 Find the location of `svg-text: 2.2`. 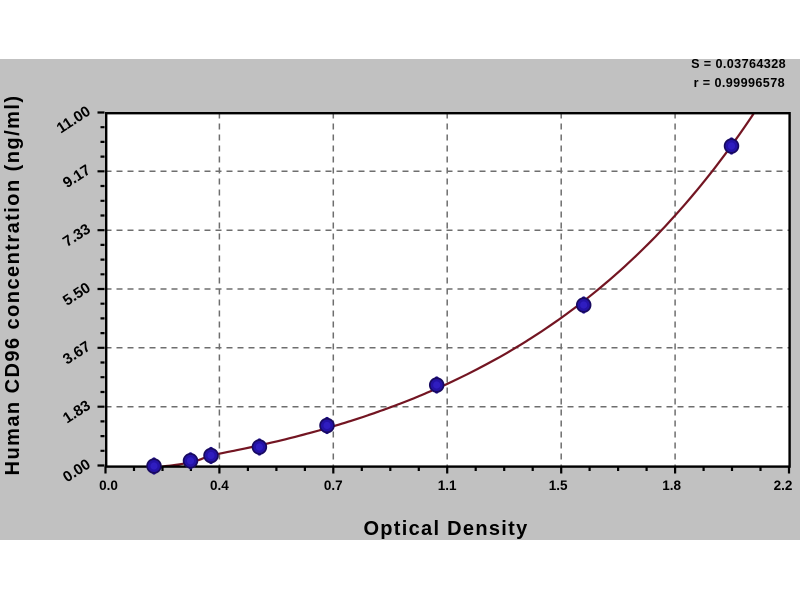

svg-text: 2.2 is located at coordinates (783, 485).